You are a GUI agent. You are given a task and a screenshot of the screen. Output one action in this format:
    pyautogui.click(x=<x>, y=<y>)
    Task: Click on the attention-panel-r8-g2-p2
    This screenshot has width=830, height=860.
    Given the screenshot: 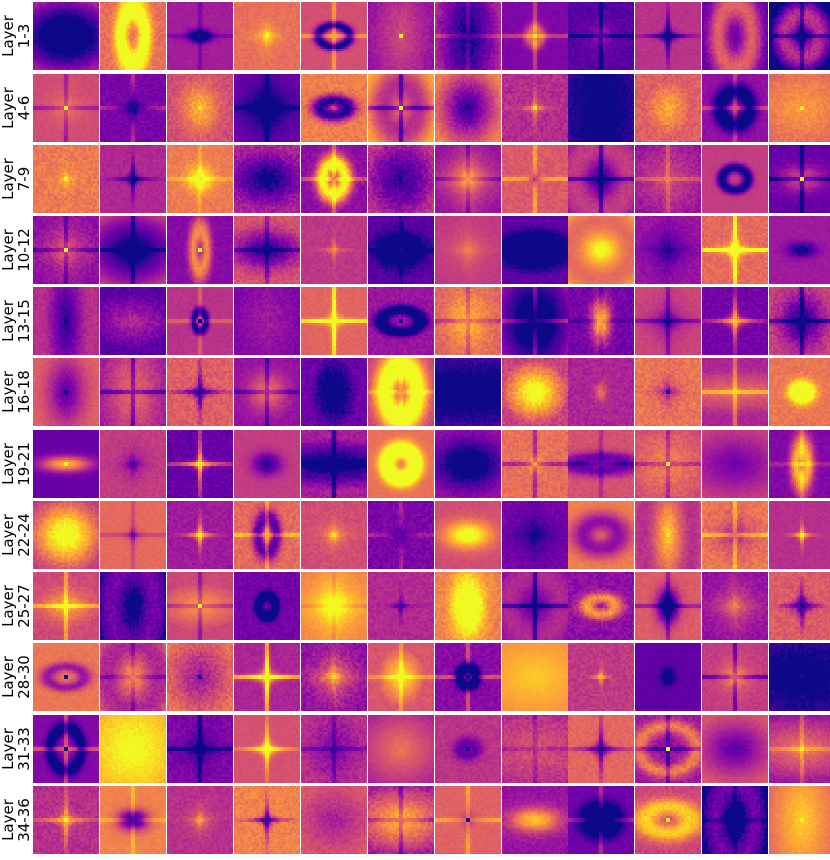 What is the action you would take?
    pyautogui.click(x=735, y=606)
    